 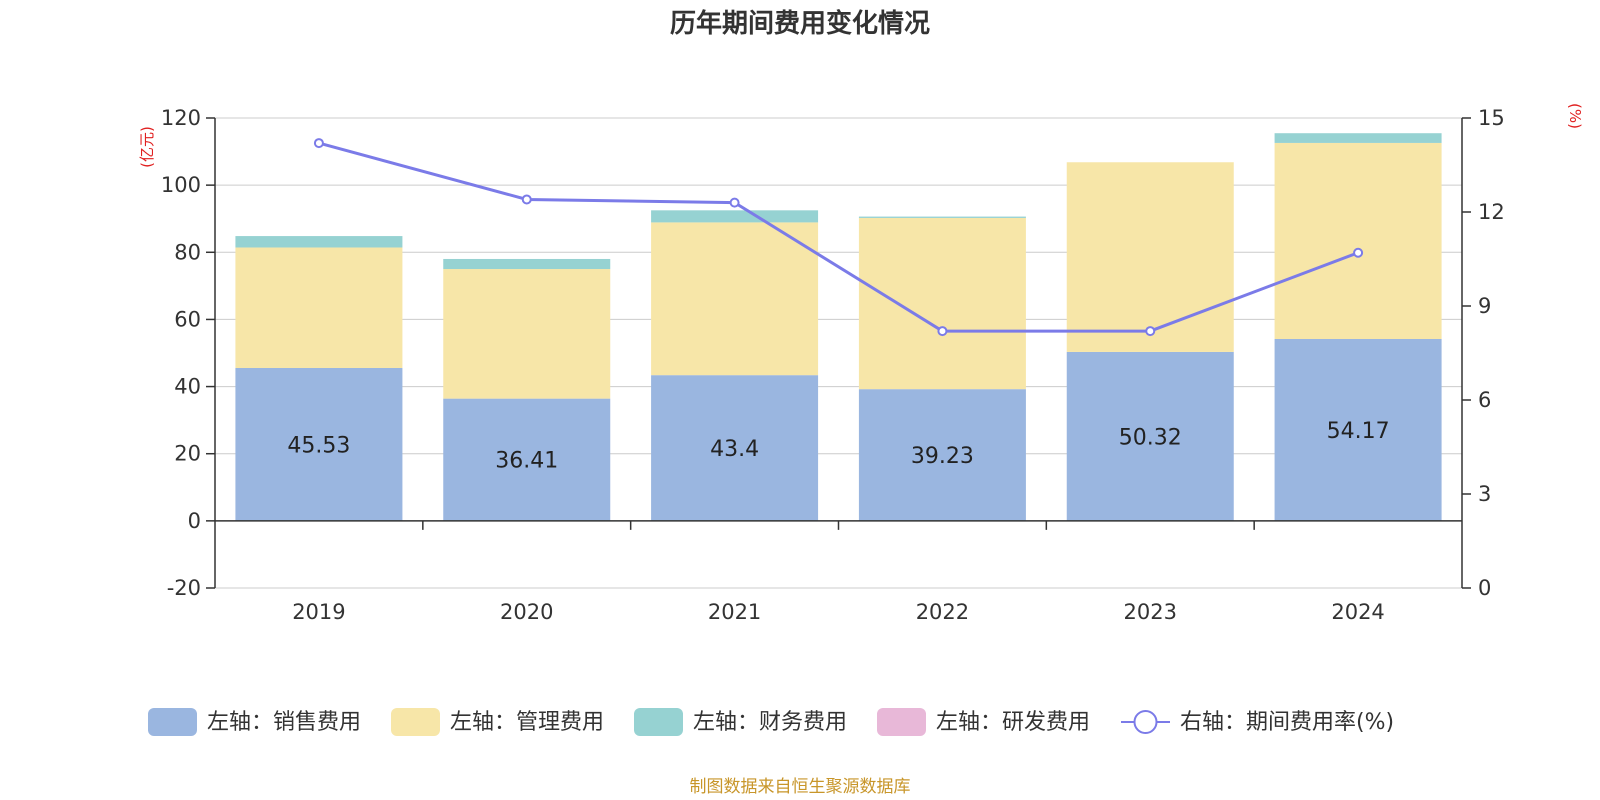 I want to click on data-label: 36.41, so click(x=526, y=461).